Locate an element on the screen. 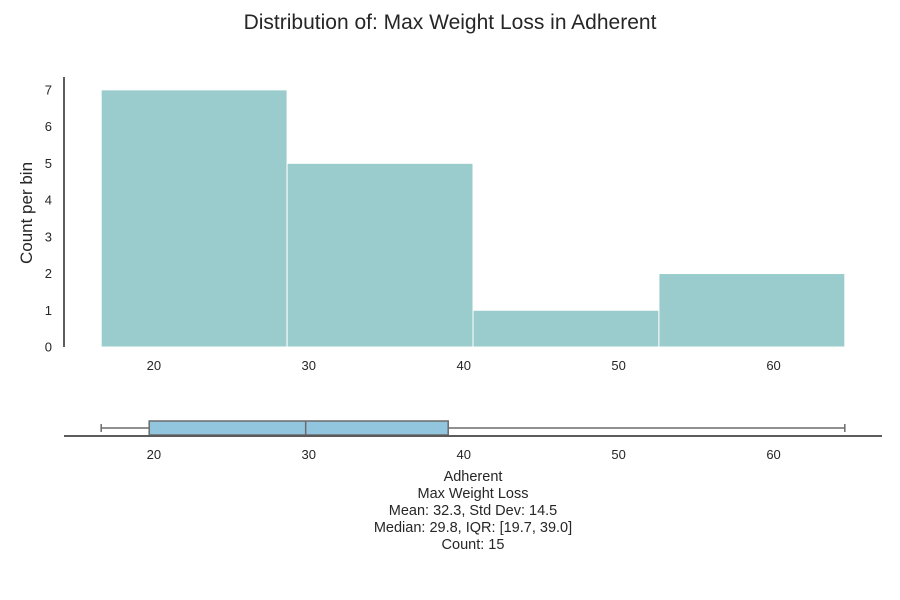 The height and width of the screenshot is (600, 900). y-tick-label: 5 is located at coordinates (48, 163).